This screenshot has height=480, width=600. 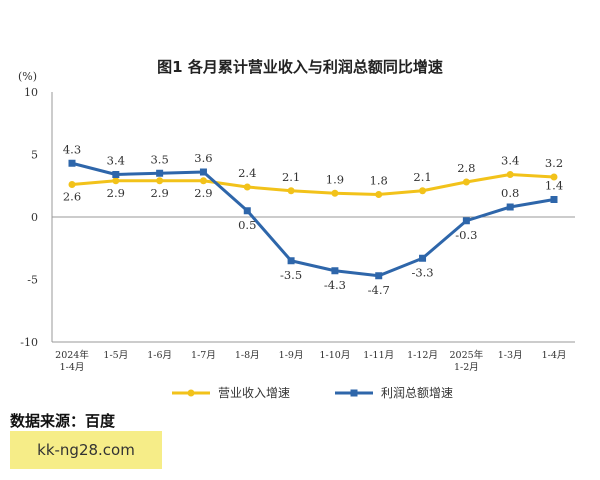 I want to click on legend-label: 营业收入增速, so click(x=254, y=393).